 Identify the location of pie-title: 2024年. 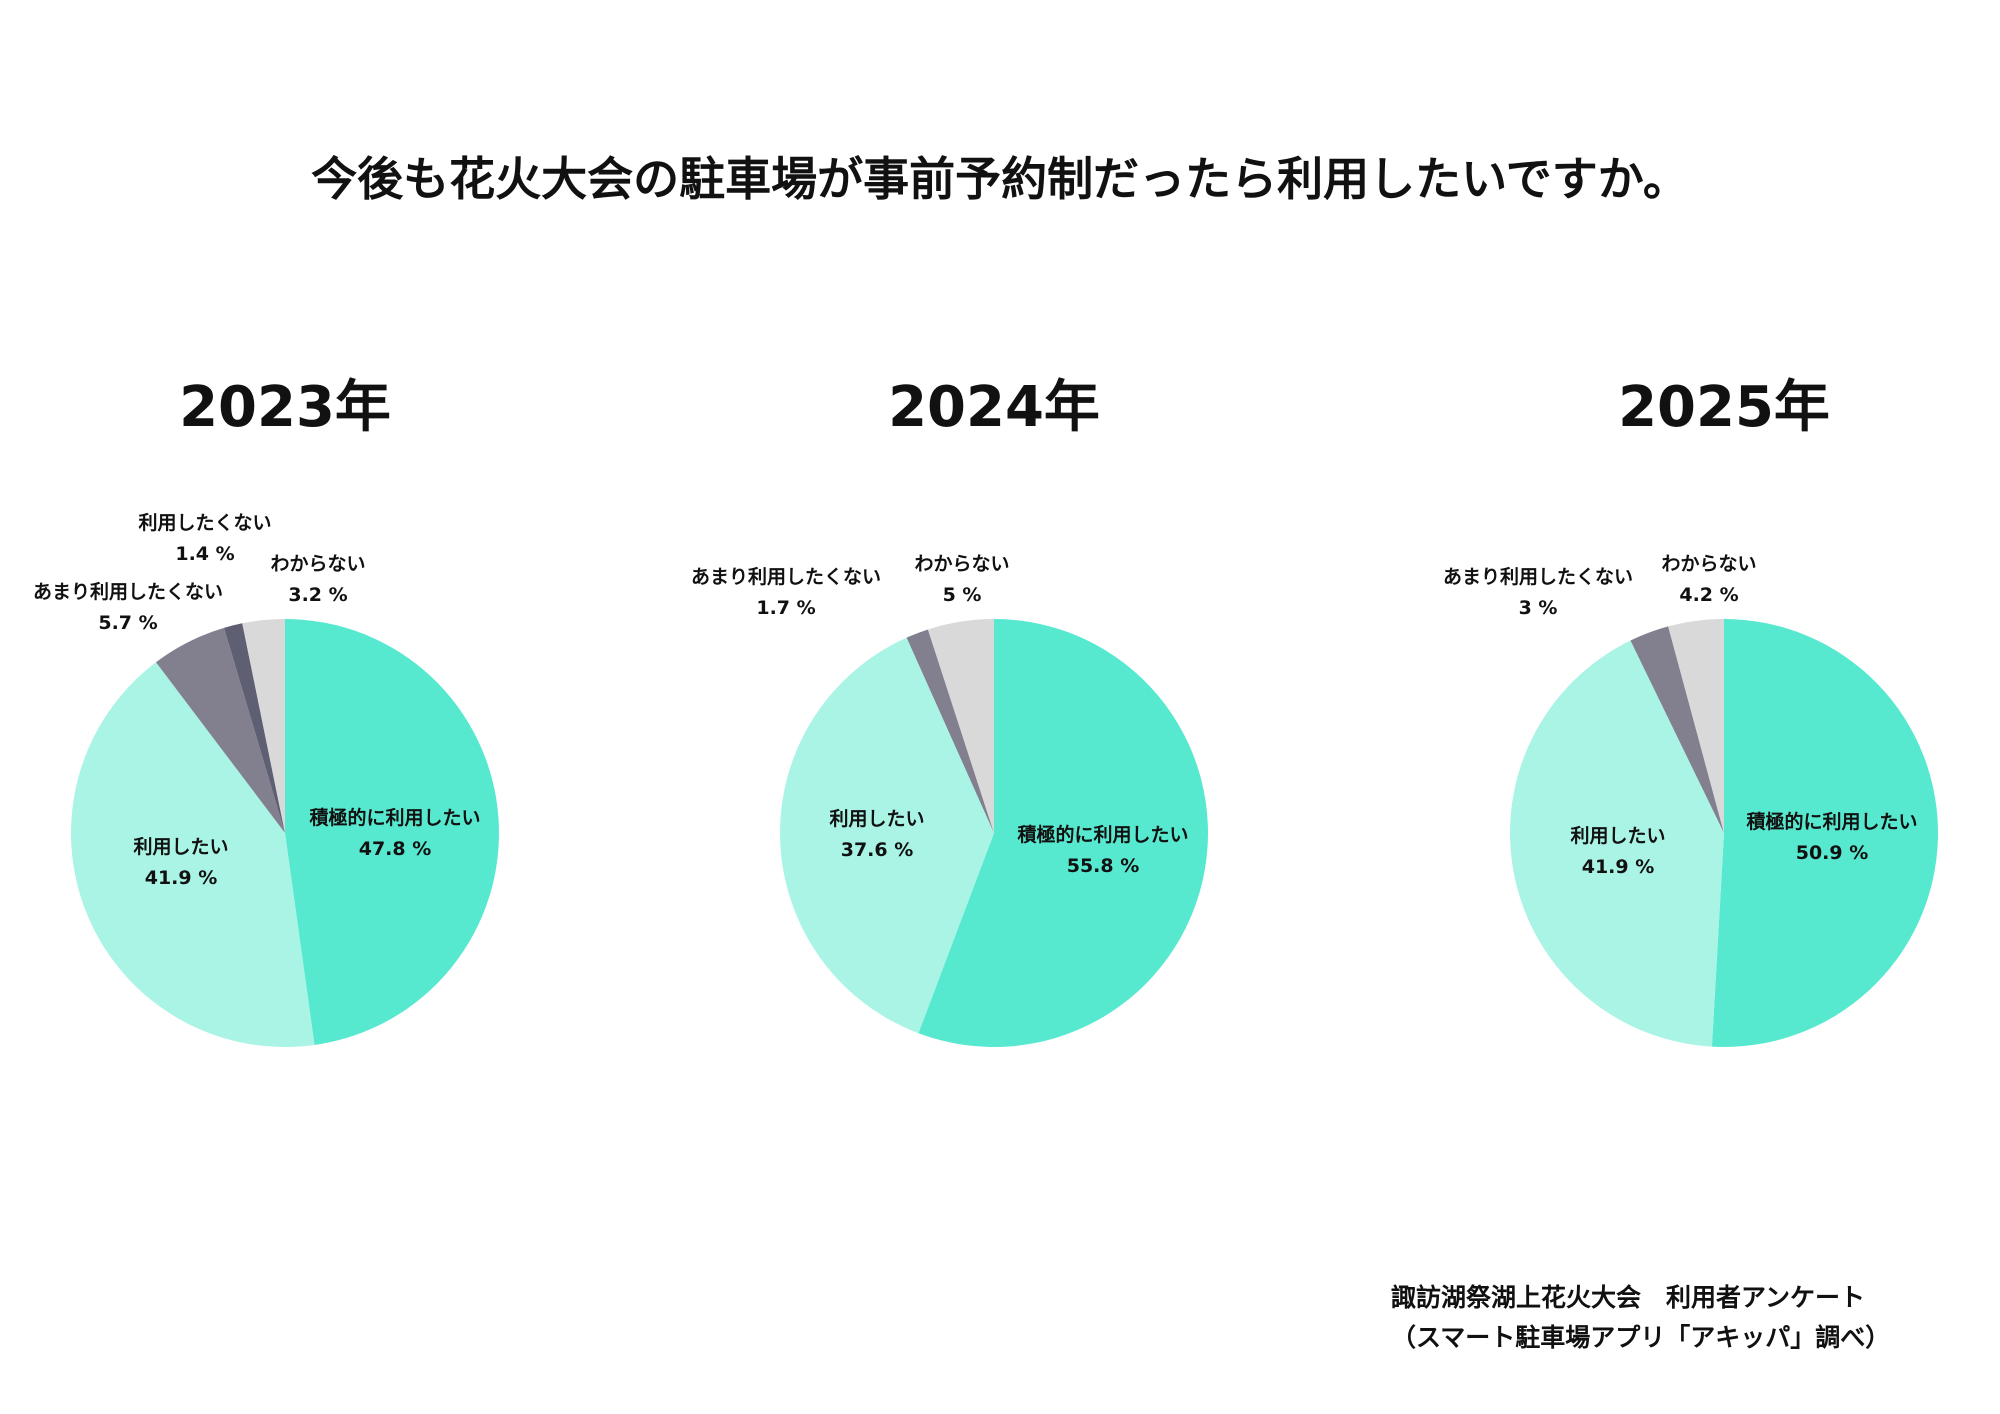
(994, 407).